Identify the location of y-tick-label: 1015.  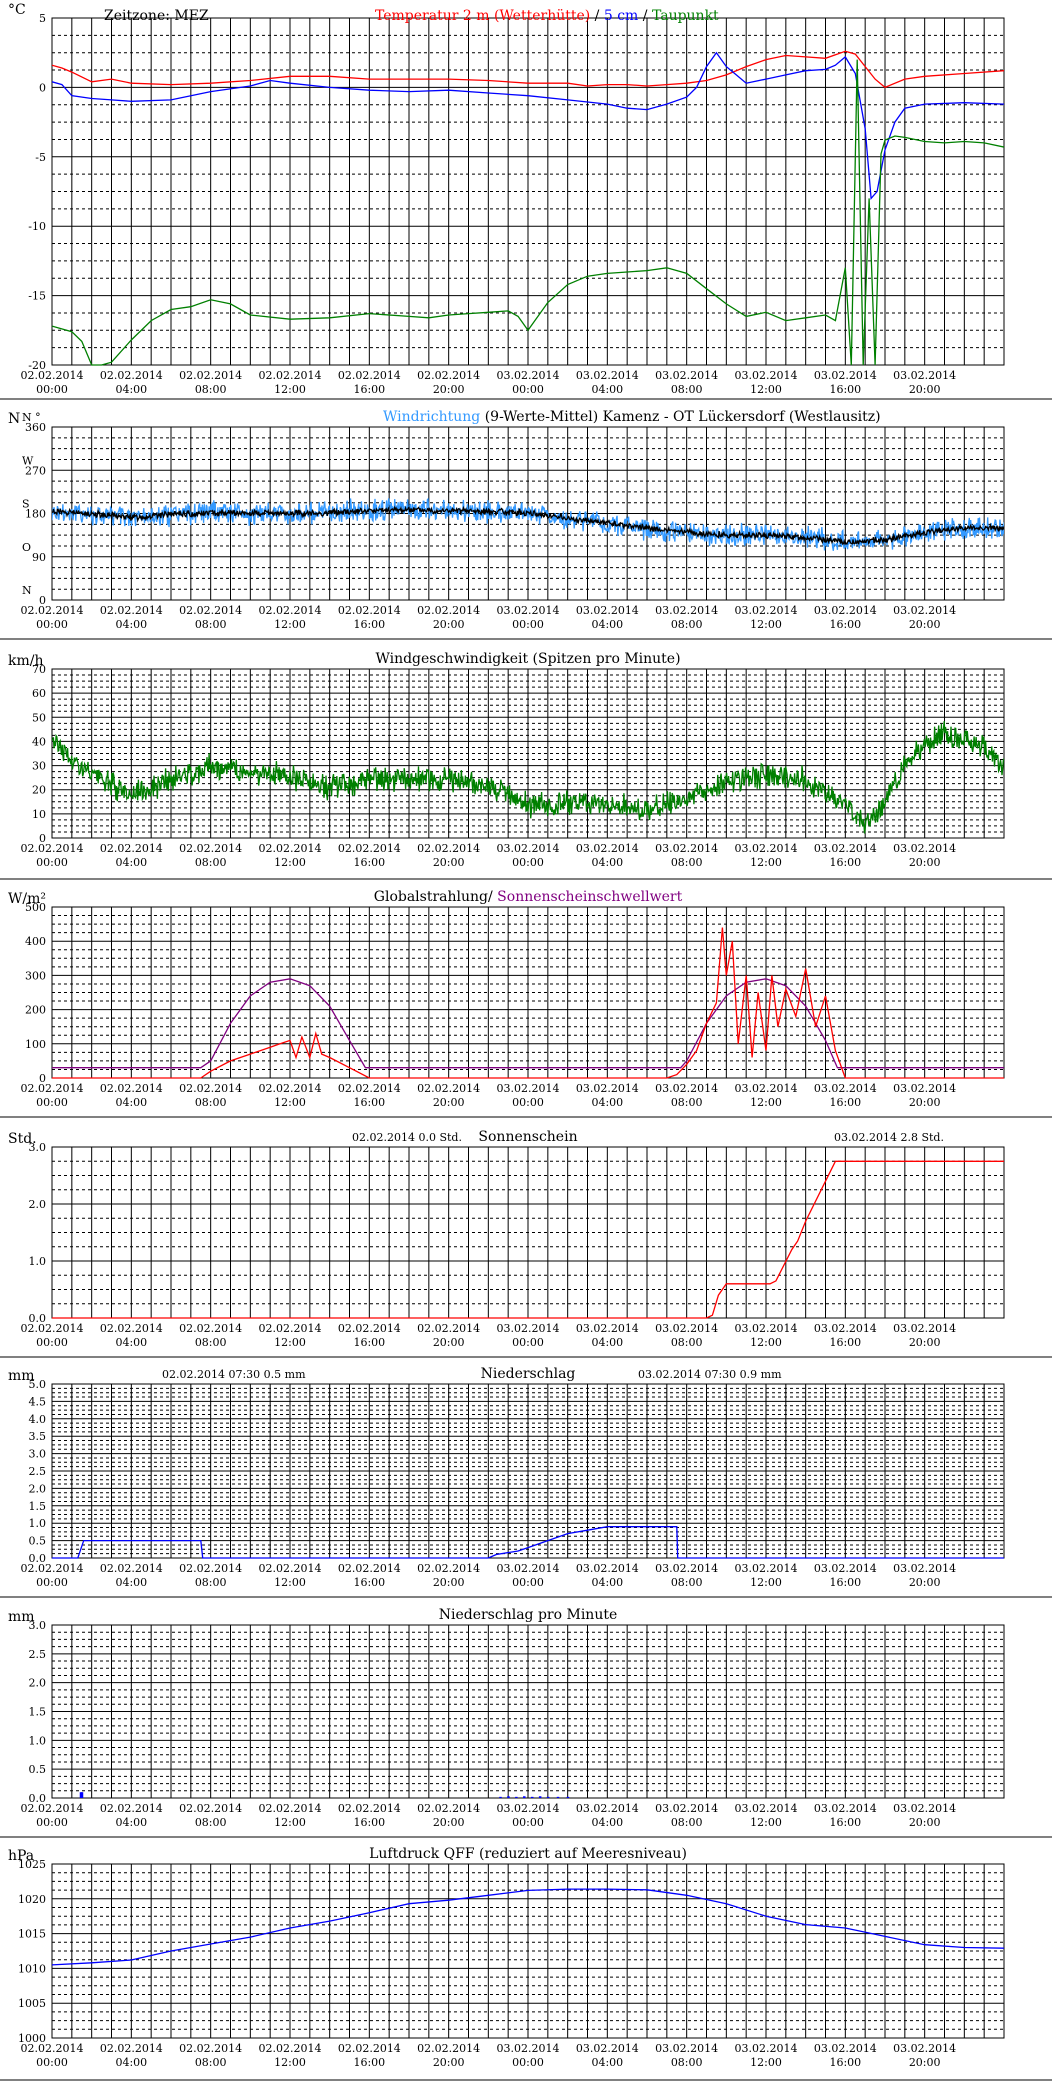
(32, 1934).